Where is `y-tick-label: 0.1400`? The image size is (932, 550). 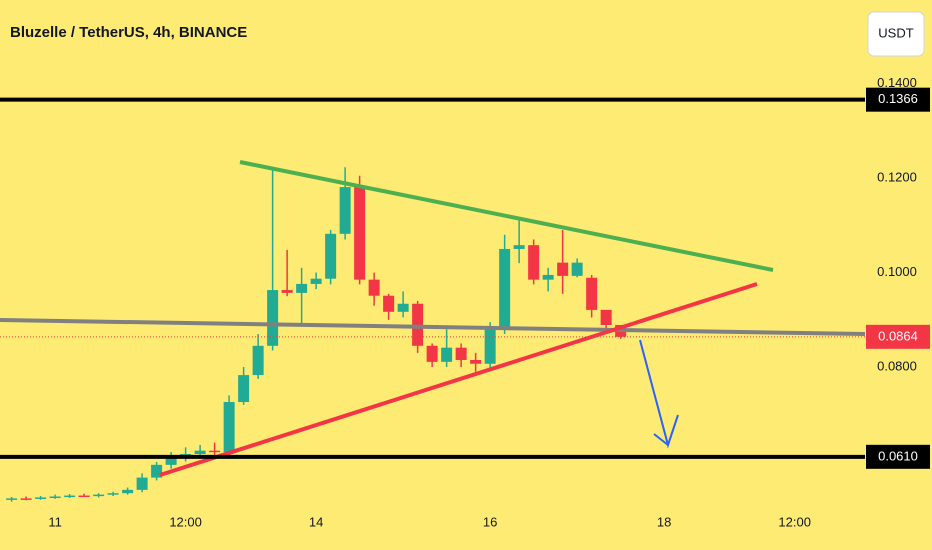
y-tick-label: 0.1400 is located at coordinates (897, 82).